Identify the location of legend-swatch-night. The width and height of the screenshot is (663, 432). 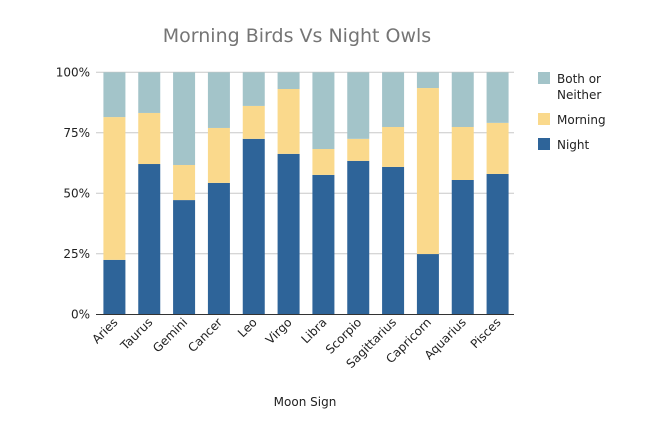
(544, 144).